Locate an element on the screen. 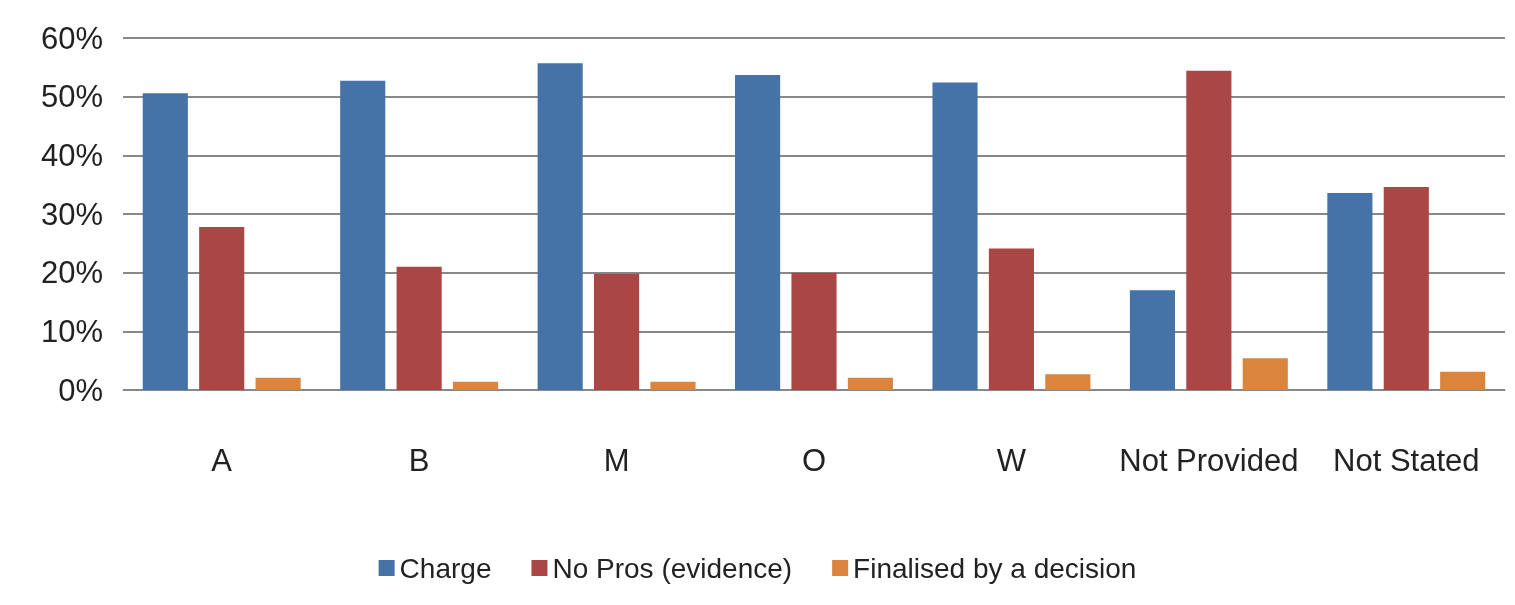  legend-label: Charge is located at coordinates (445, 568).